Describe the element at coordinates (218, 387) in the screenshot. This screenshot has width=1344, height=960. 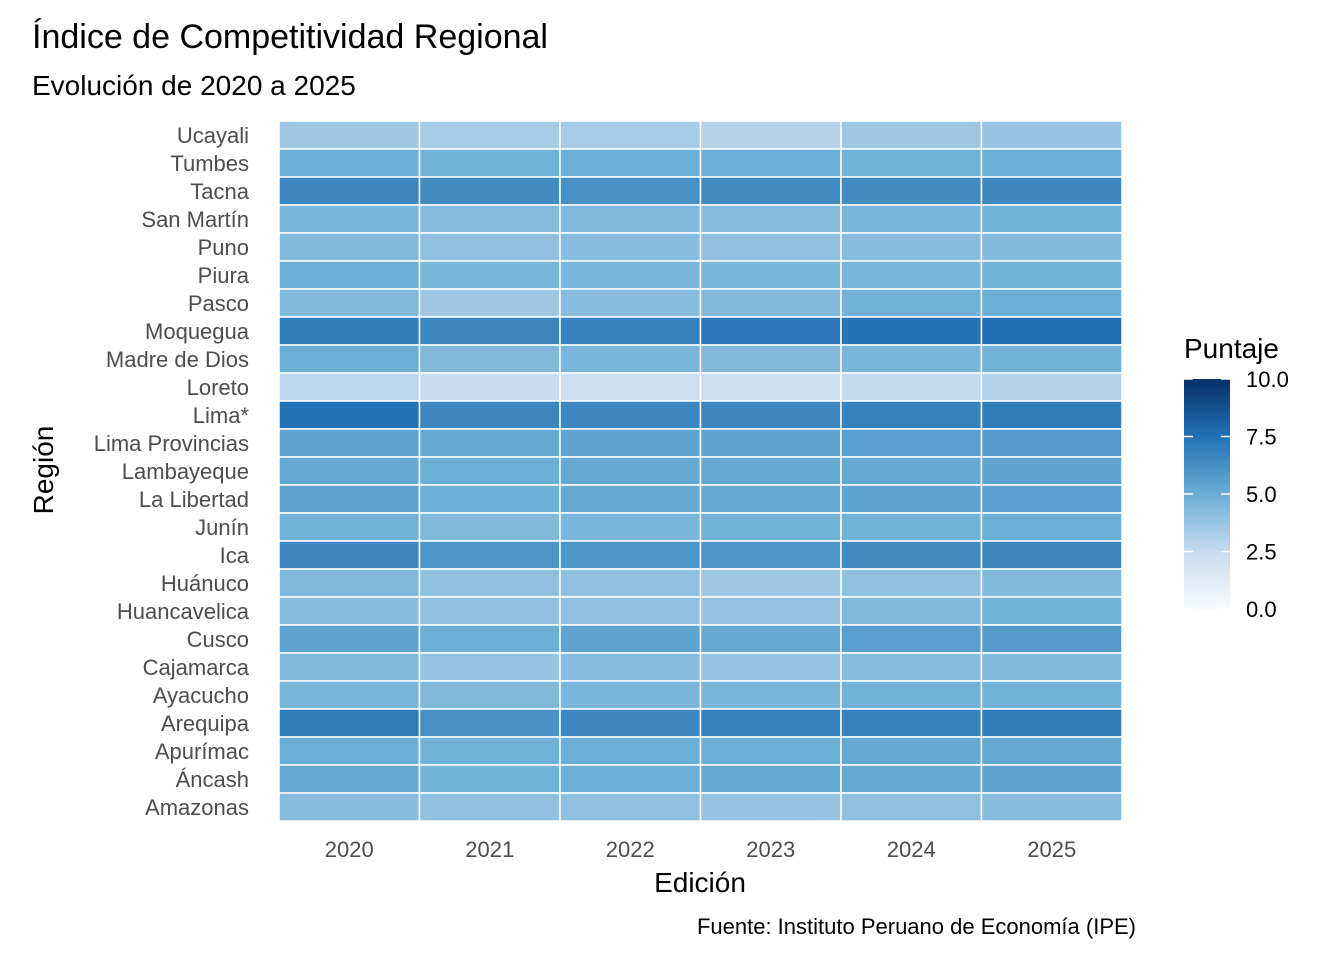
I see `y-tick-label: Loreto` at that location.